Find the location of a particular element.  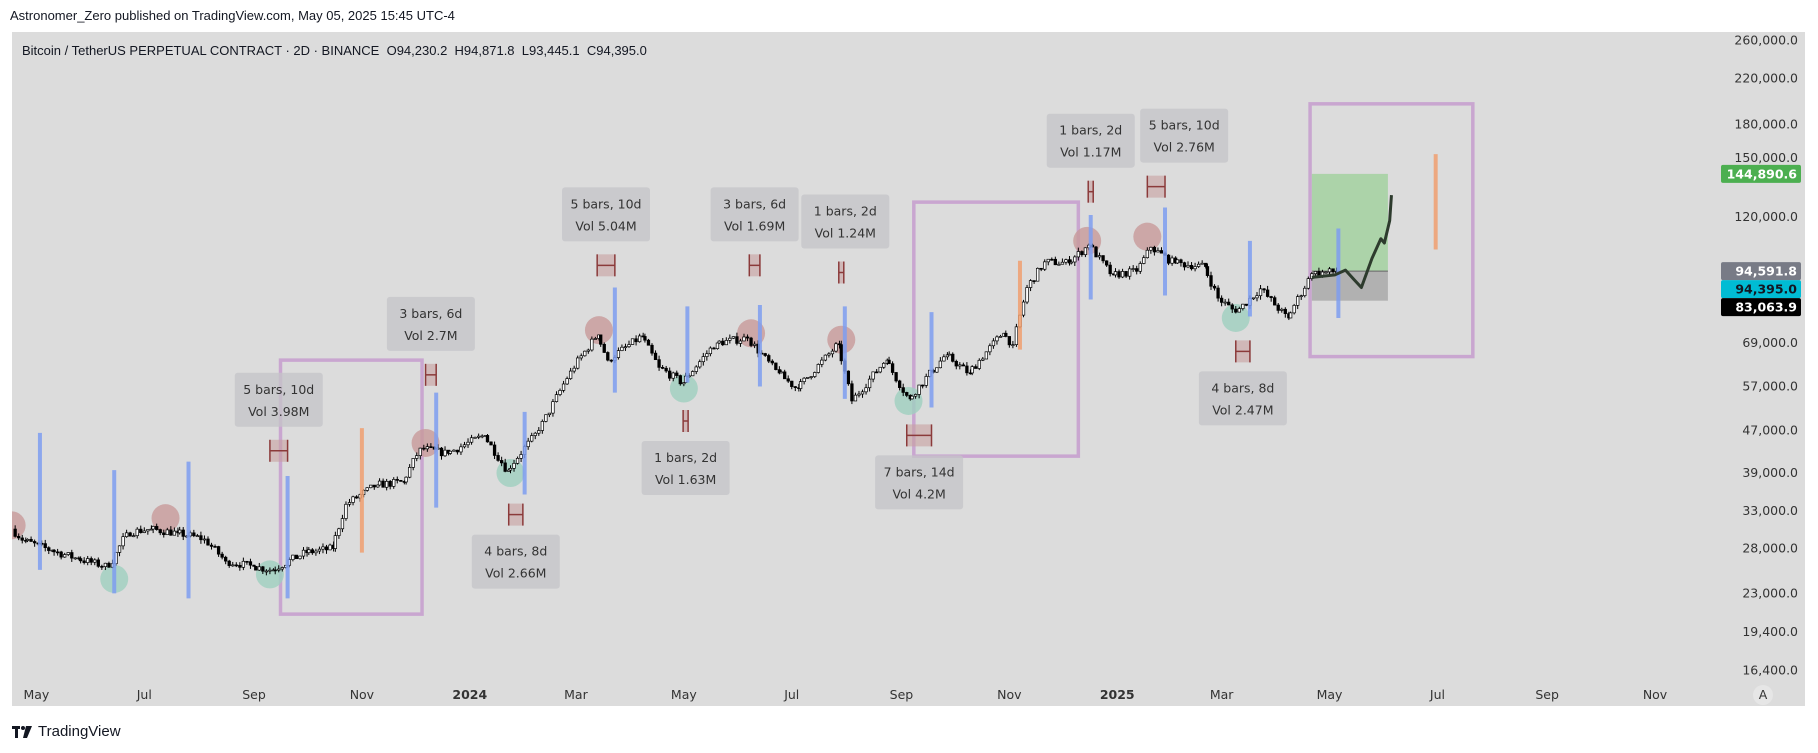

ohlc-close: C94,395.0 is located at coordinates (616, 50).